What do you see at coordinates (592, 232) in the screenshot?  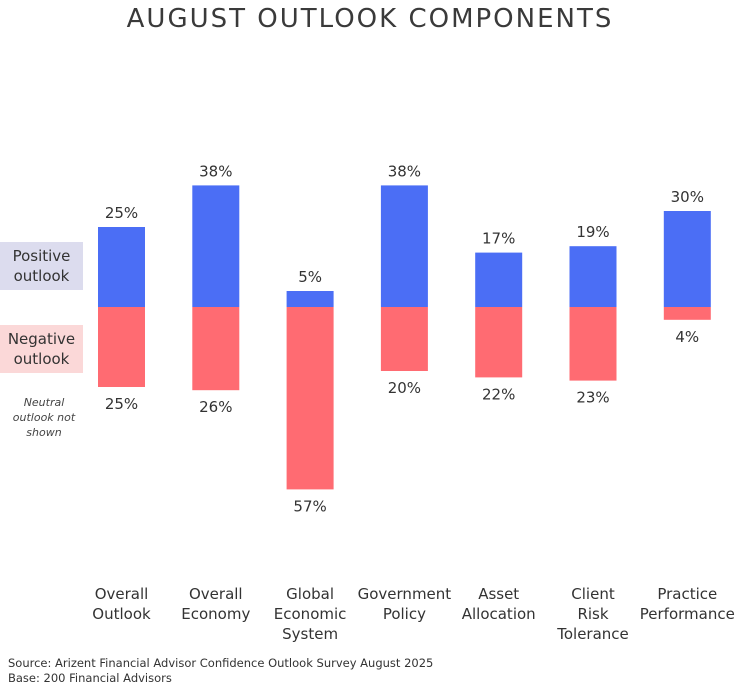 I see `positive-data-label: 19%` at bounding box center [592, 232].